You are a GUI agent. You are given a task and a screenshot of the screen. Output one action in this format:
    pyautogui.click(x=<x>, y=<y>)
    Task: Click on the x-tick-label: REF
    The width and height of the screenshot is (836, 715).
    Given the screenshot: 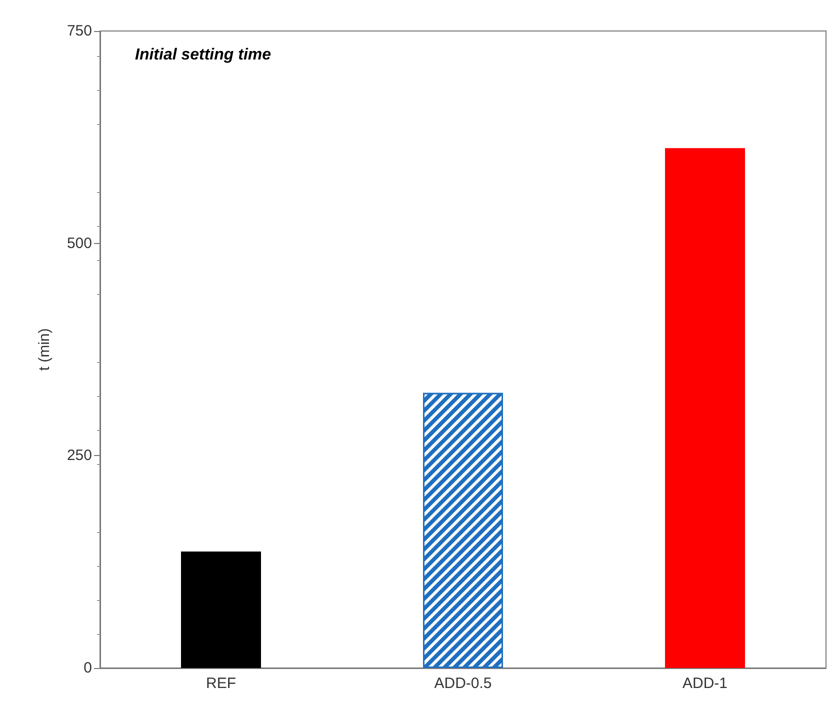 What is the action you would take?
    pyautogui.click(x=221, y=683)
    